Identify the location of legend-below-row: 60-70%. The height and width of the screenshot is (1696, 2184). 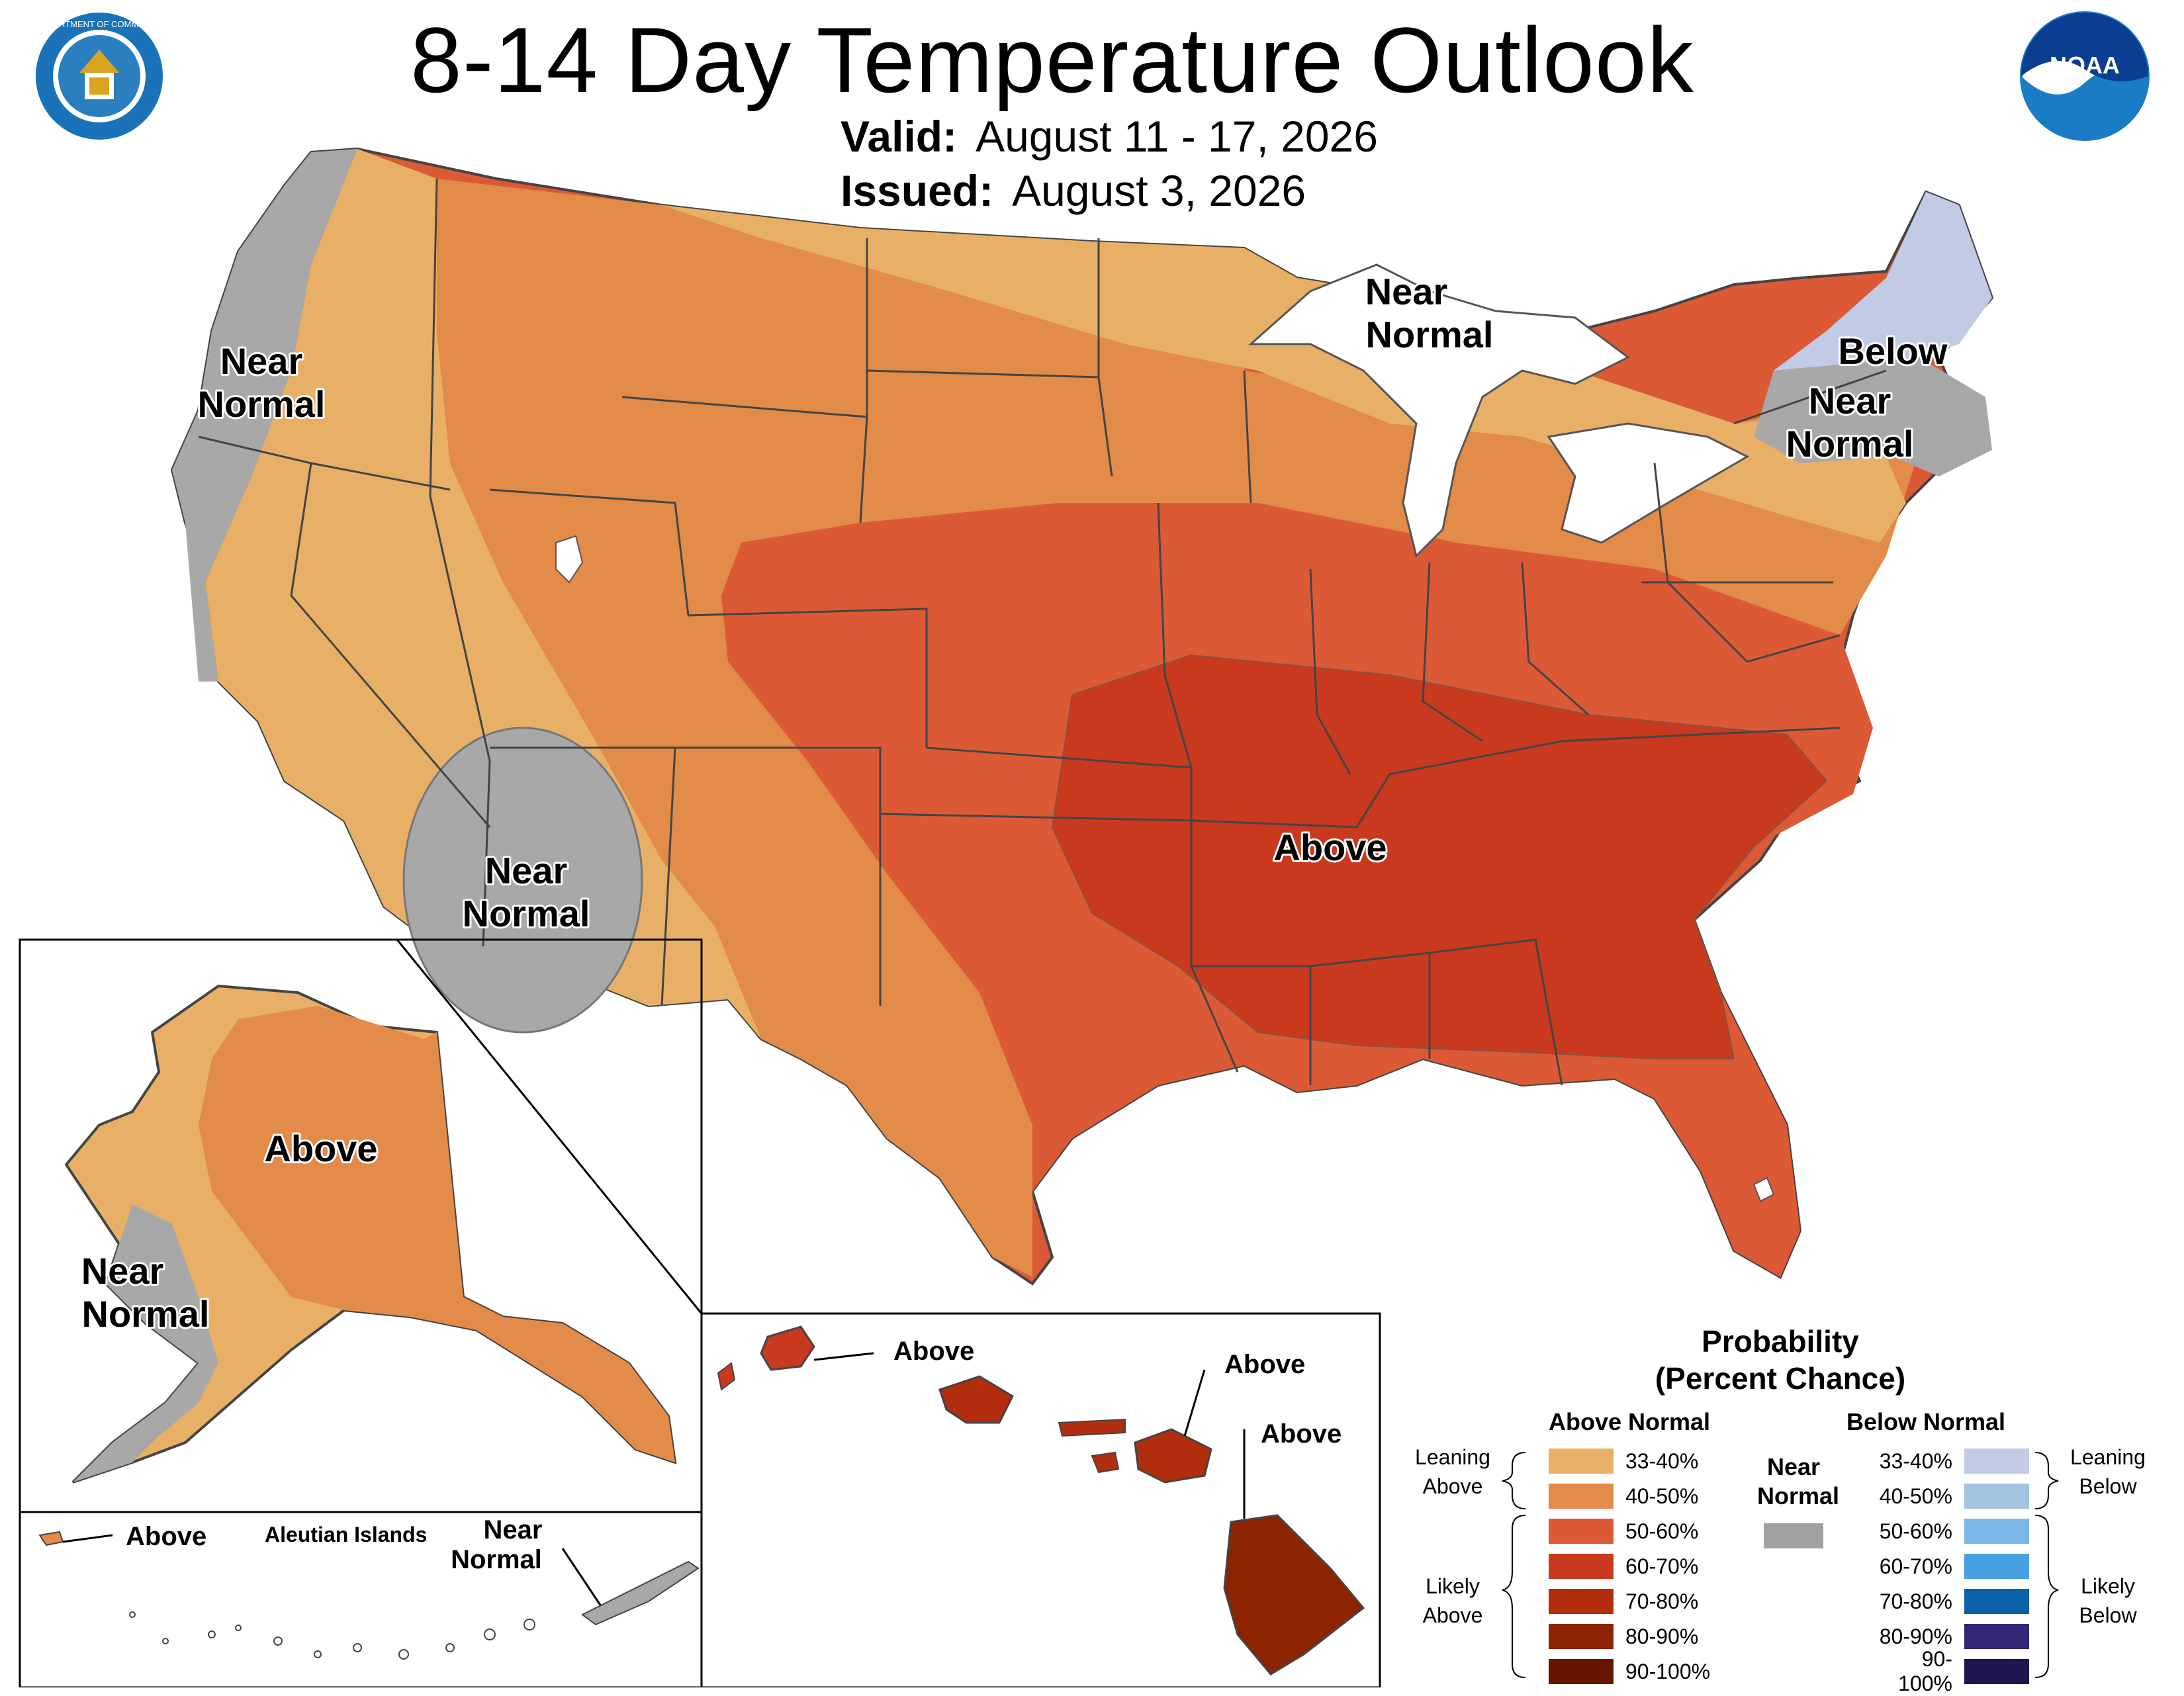
(1951, 1567).